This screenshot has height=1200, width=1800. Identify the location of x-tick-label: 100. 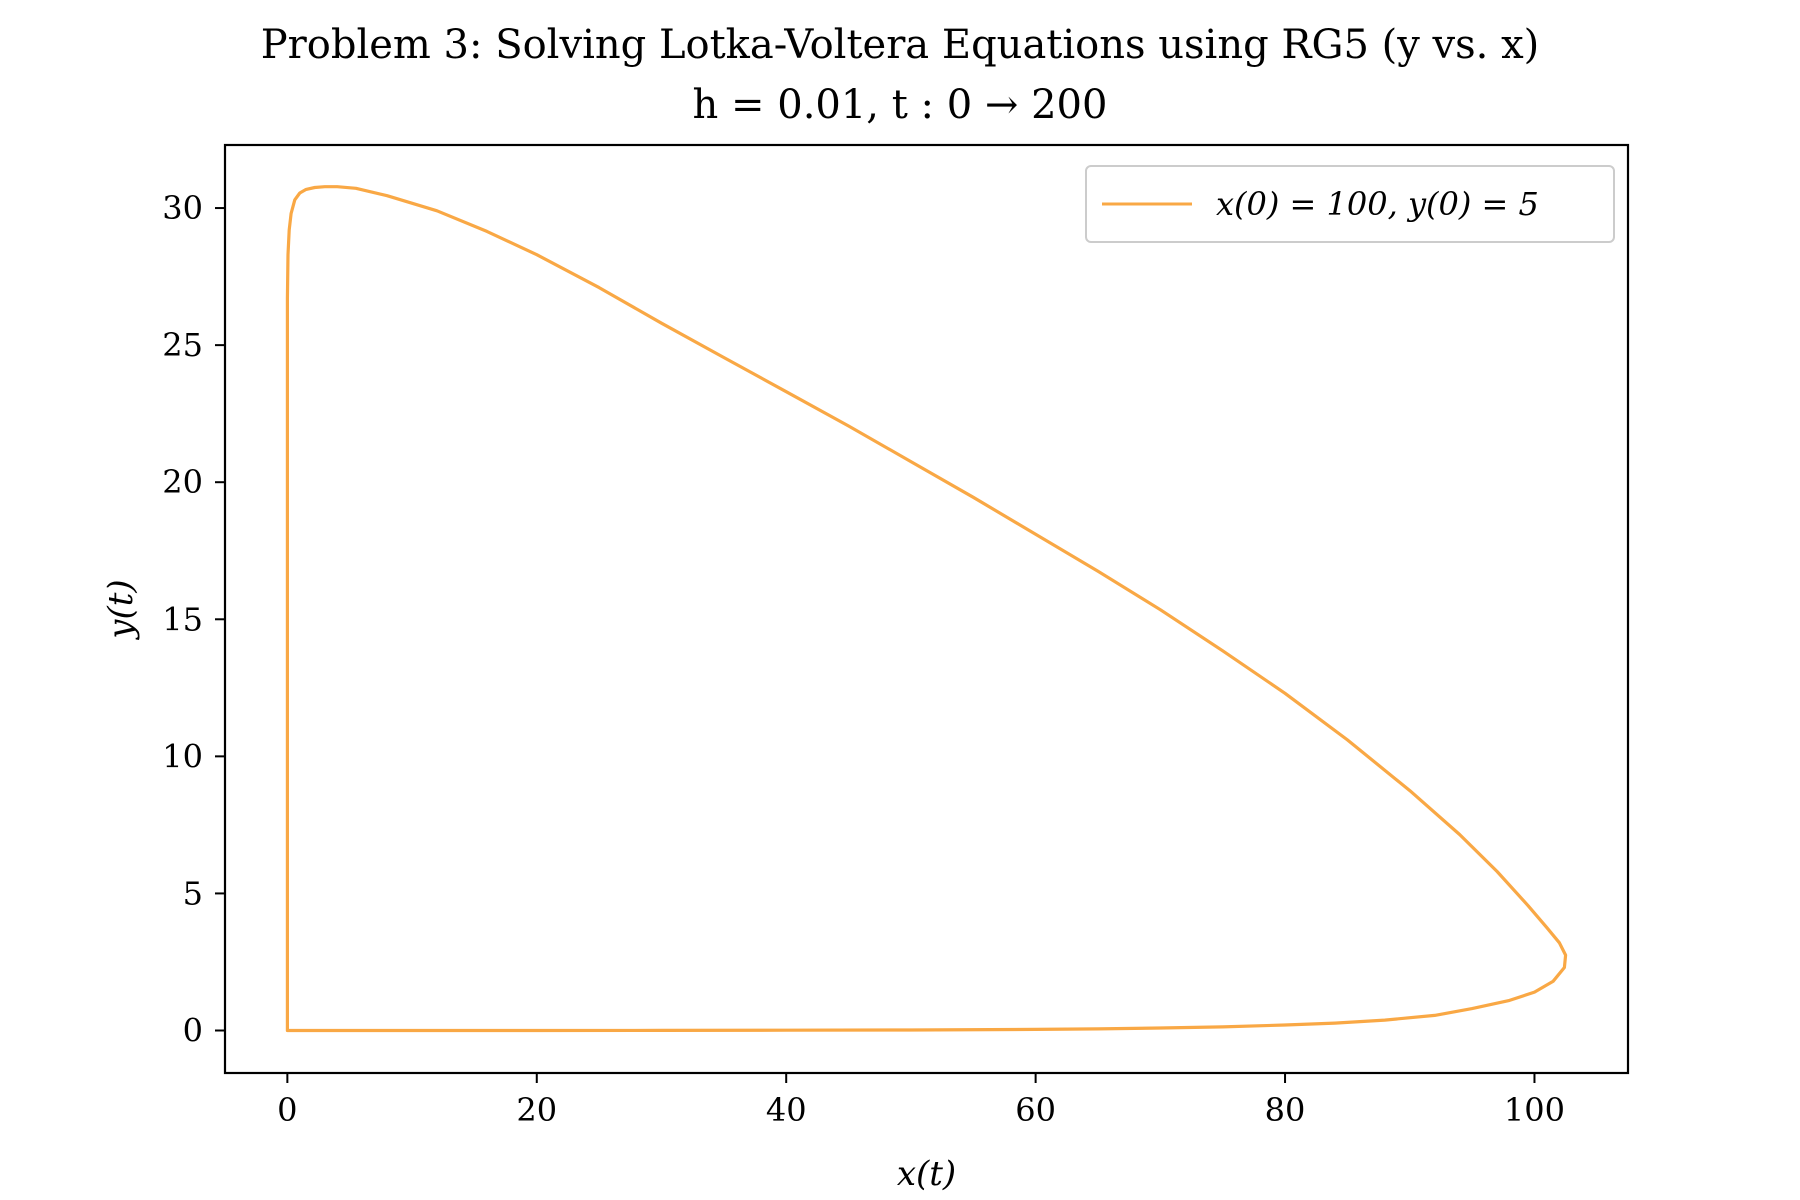
(1534, 1110).